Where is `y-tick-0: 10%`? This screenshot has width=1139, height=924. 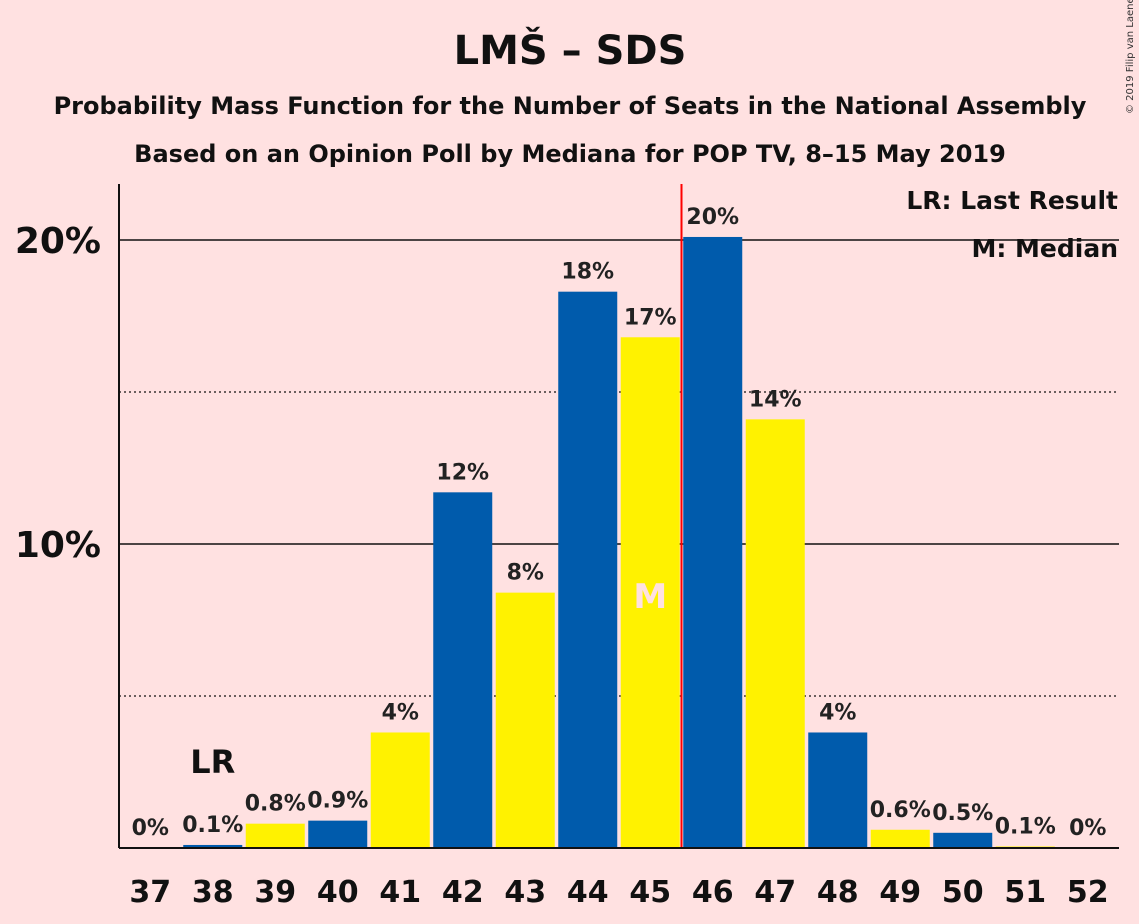
y-tick-0: 10% is located at coordinates (58, 545).